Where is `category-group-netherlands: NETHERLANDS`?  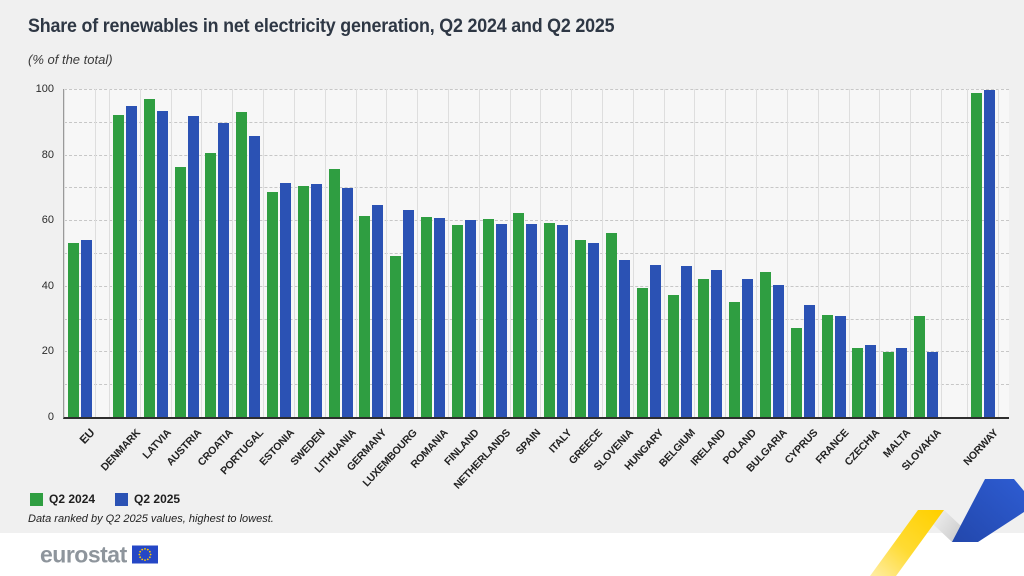
category-group-netherlands: NETHERLANDS is located at coordinates (481, 290).